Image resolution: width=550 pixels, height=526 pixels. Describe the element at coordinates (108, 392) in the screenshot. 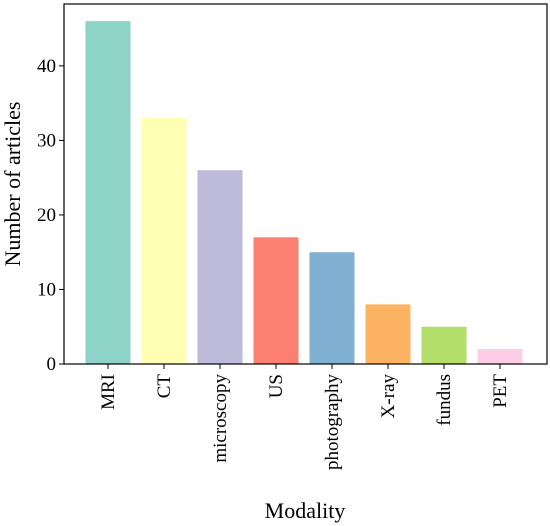

I see `x-tick-label: MRI` at that location.